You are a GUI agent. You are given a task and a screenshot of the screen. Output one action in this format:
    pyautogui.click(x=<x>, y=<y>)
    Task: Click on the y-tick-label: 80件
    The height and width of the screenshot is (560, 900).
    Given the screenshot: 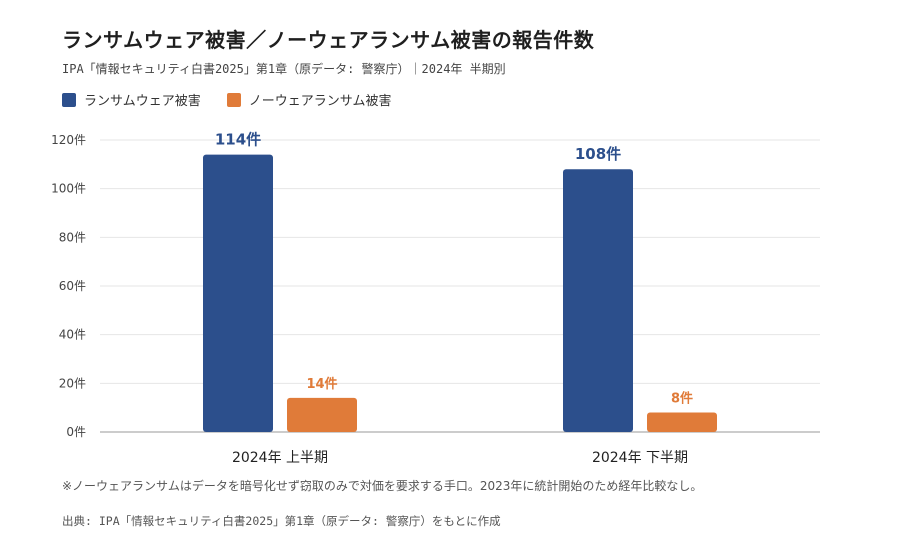 What is the action you would take?
    pyautogui.click(x=72, y=237)
    